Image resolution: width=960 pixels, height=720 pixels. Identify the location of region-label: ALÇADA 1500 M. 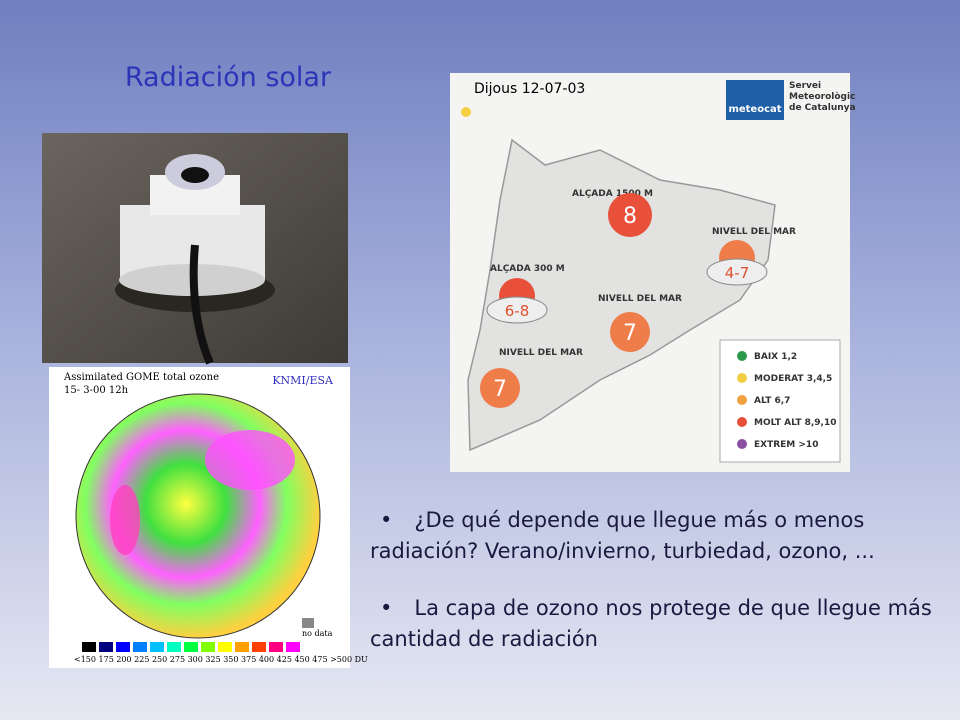
(612, 194).